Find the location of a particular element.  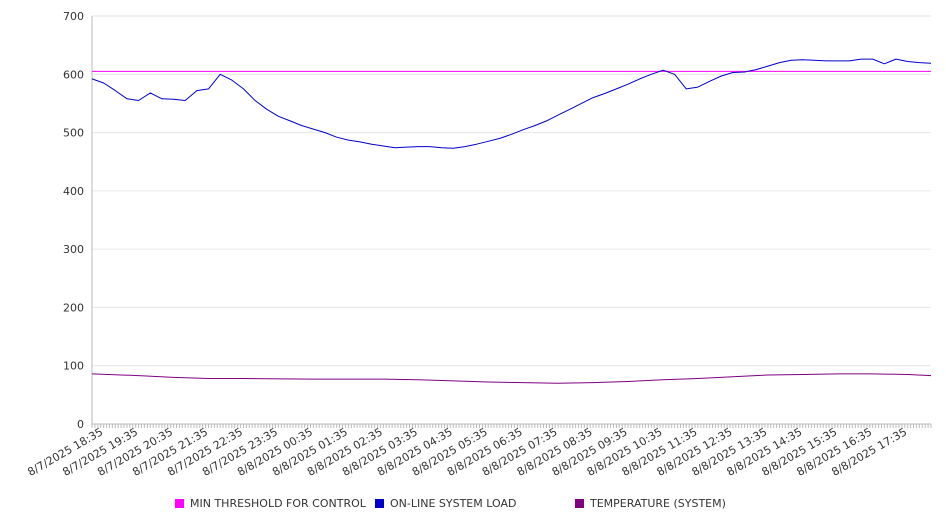

y-tick-label: 0 is located at coordinates (80, 424).